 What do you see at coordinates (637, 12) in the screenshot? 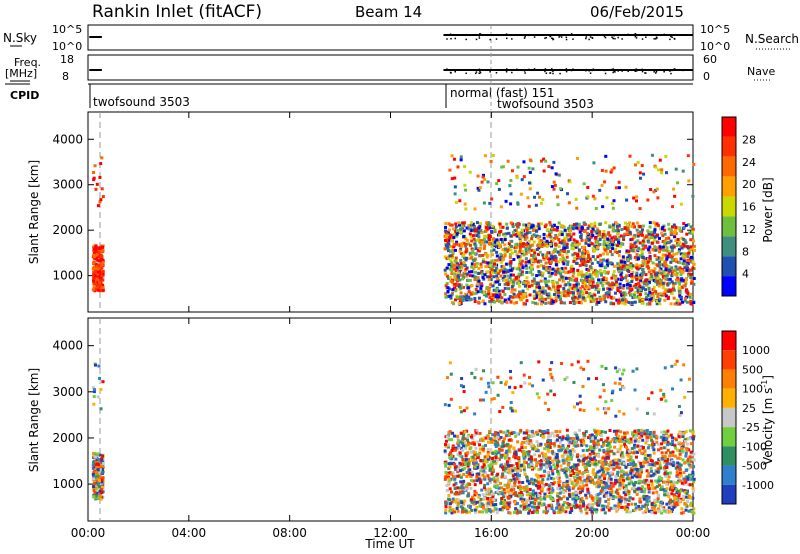
I see `date-title: 06/Feb/2015` at bounding box center [637, 12].